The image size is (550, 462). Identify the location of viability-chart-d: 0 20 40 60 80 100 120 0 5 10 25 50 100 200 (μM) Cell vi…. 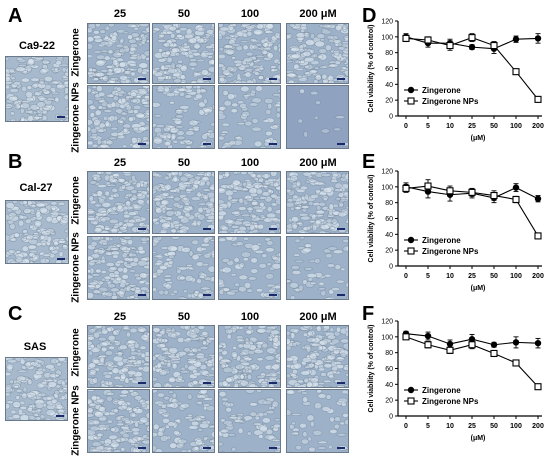
(456, 81).